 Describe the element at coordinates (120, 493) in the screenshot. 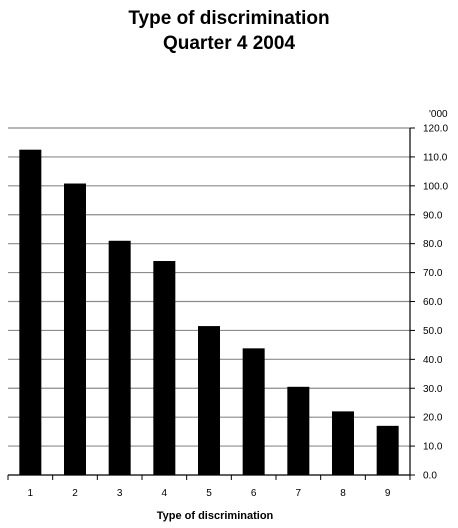

I see `x-tick-label: 3` at that location.